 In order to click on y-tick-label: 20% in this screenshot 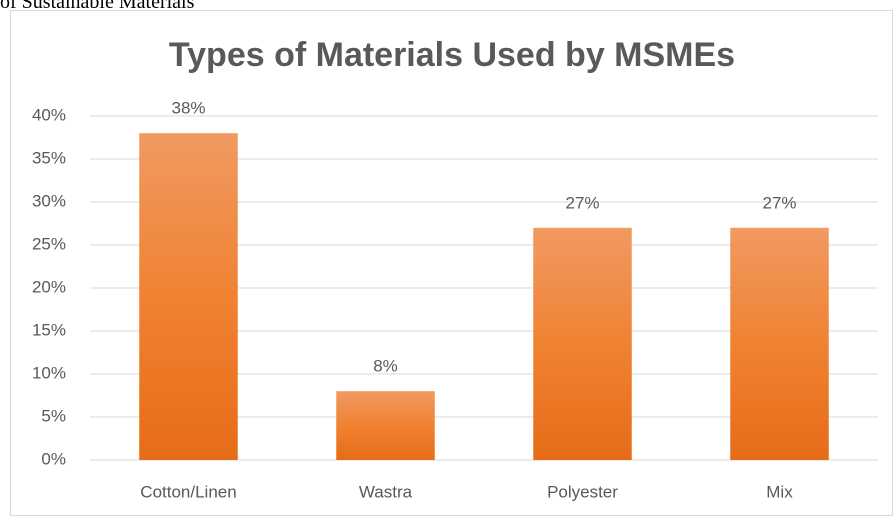, I will do `click(49, 286)`.